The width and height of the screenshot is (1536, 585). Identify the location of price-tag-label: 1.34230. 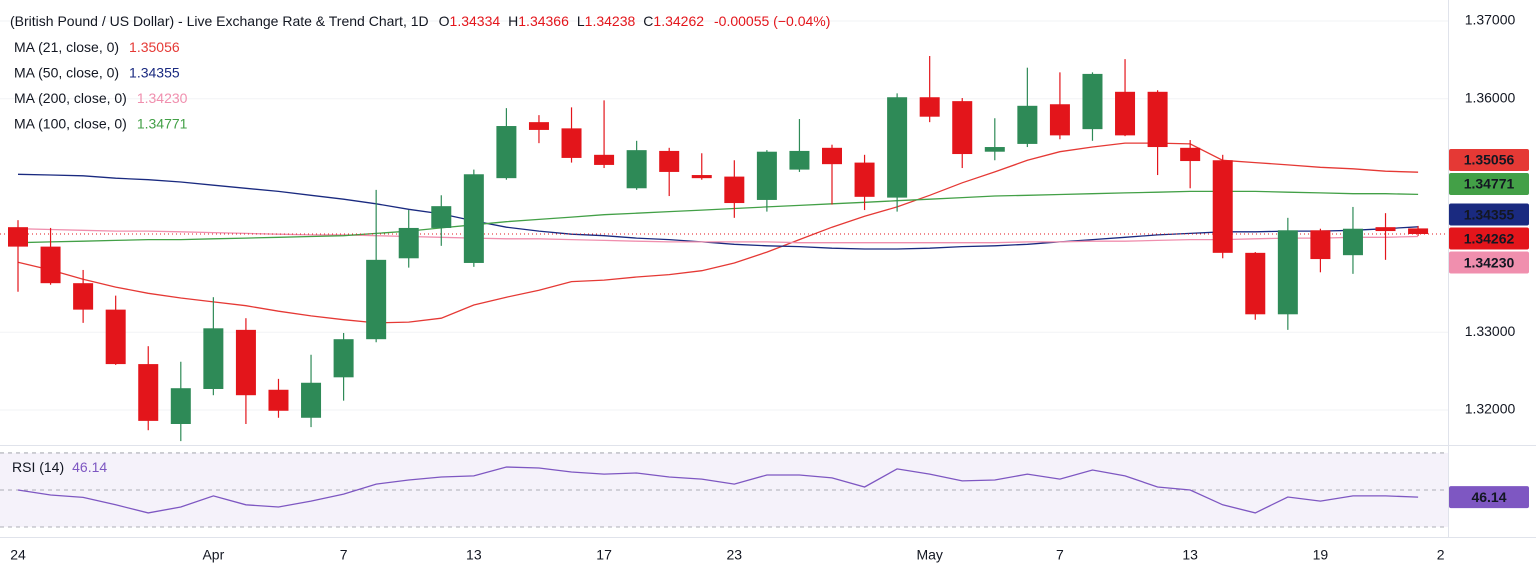
(1489, 262).